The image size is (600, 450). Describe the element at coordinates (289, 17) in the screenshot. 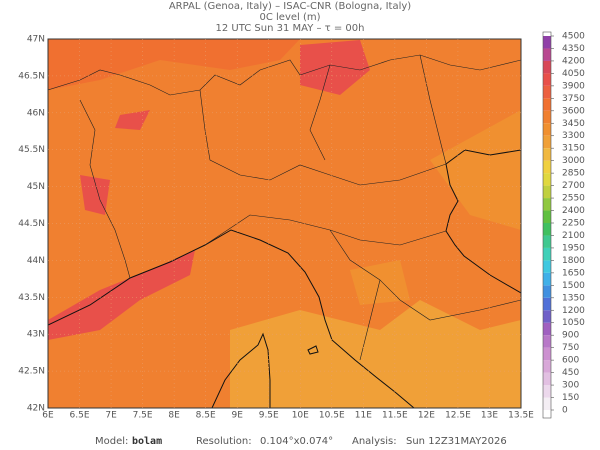

I see `header-line: 0C level (m)` at that location.